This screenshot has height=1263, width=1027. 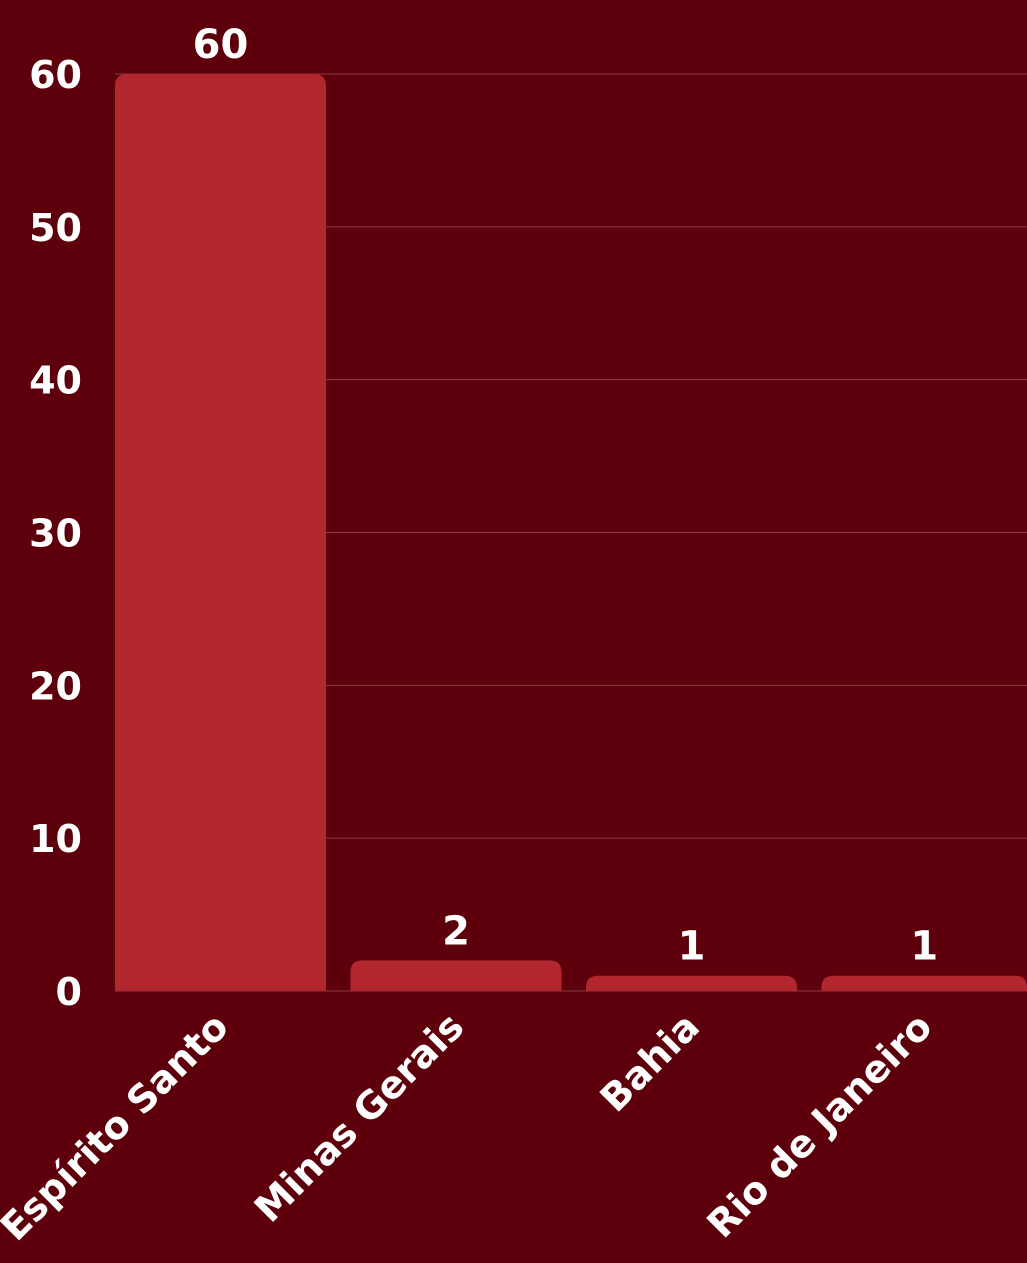 What do you see at coordinates (650, 1062) in the screenshot?
I see `x-category-label: Bahia` at bounding box center [650, 1062].